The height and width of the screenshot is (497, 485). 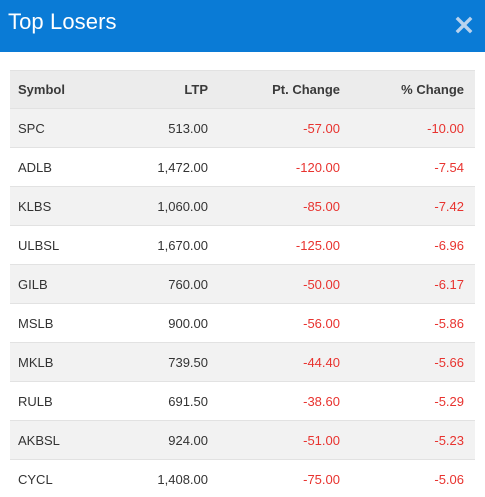 I want to click on table-row: CYCL 1,408.00 -75.00 -5.06, so click(x=242, y=478).